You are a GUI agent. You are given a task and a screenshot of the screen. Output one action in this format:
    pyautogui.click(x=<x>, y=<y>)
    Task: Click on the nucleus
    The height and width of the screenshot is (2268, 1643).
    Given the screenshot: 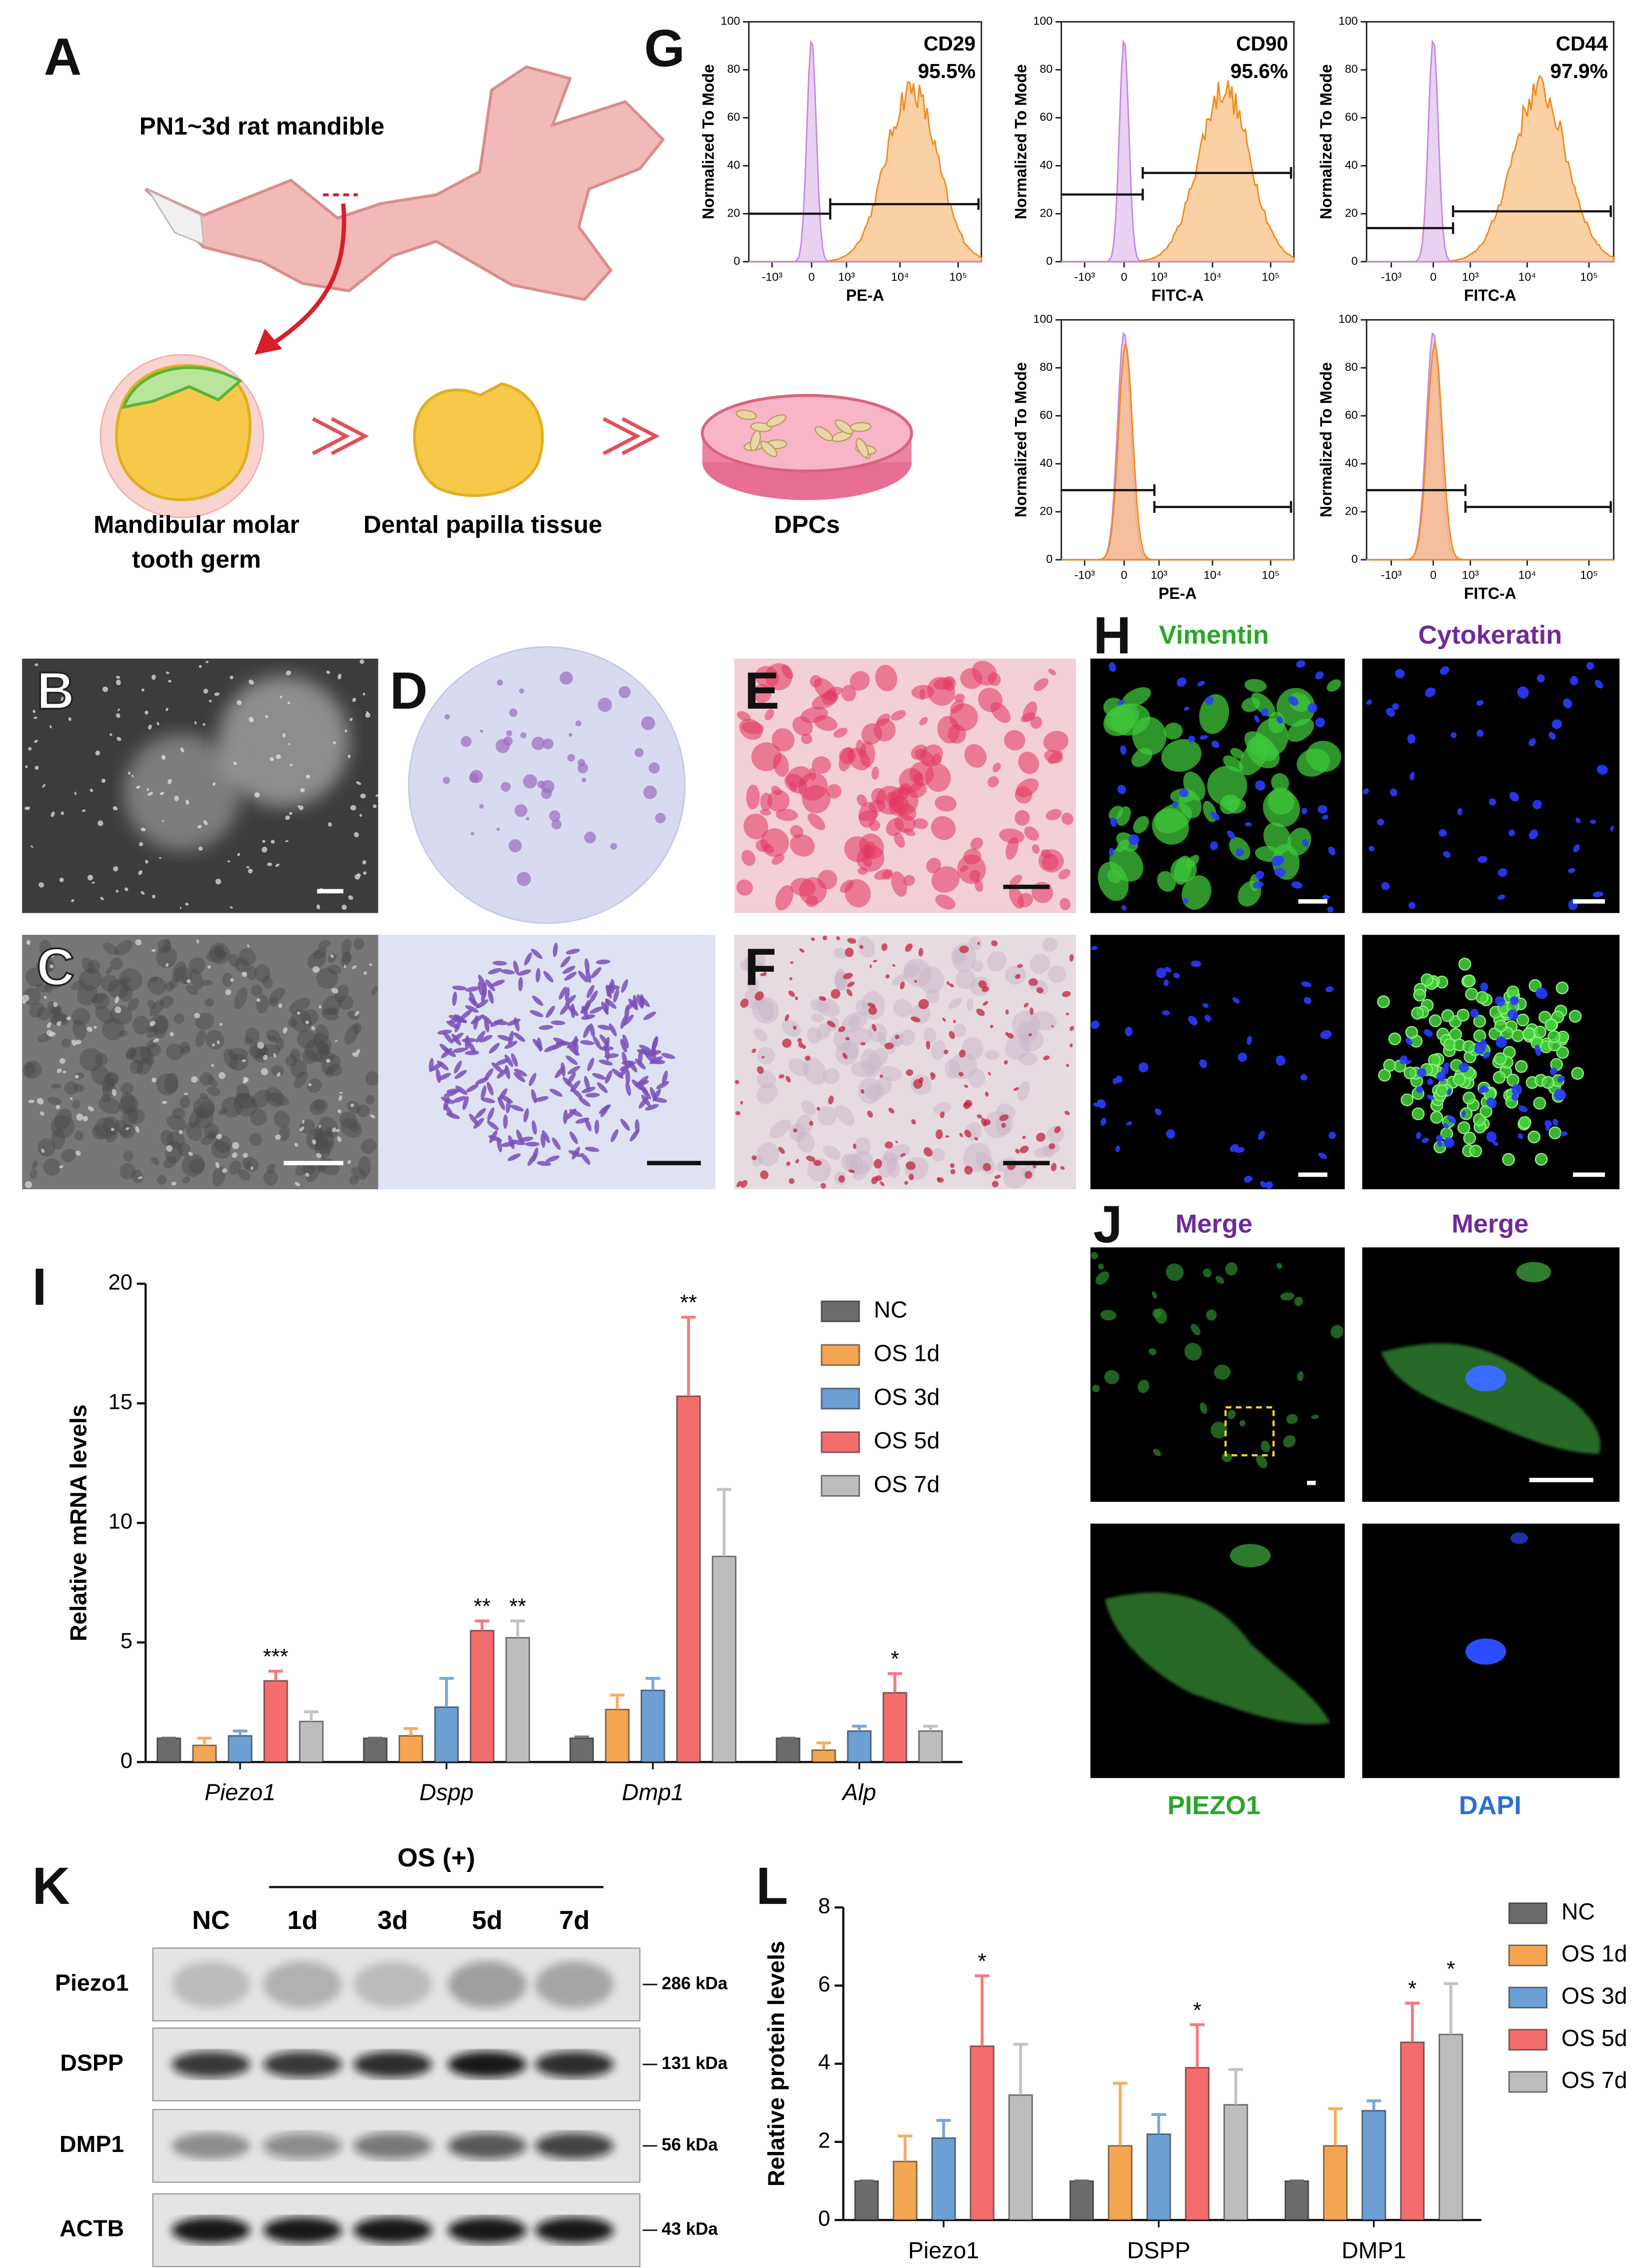 What is the action you would take?
    pyautogui.click(x=1485, y=1378)
    